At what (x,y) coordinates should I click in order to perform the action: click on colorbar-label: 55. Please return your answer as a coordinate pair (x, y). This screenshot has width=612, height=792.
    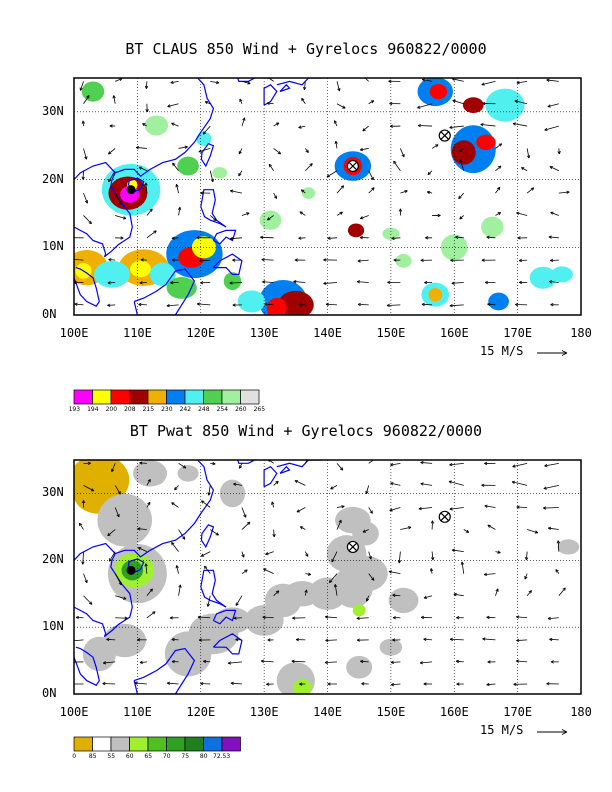
    Looking at the image, I should click on (111, 756).